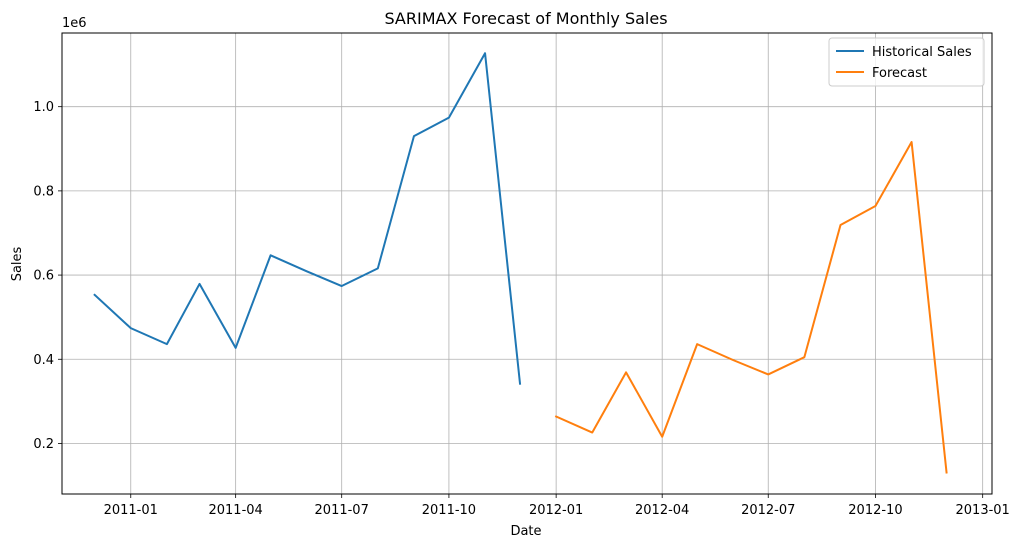  I want to click on y-tick-label: 1.0, so click(43, 107).